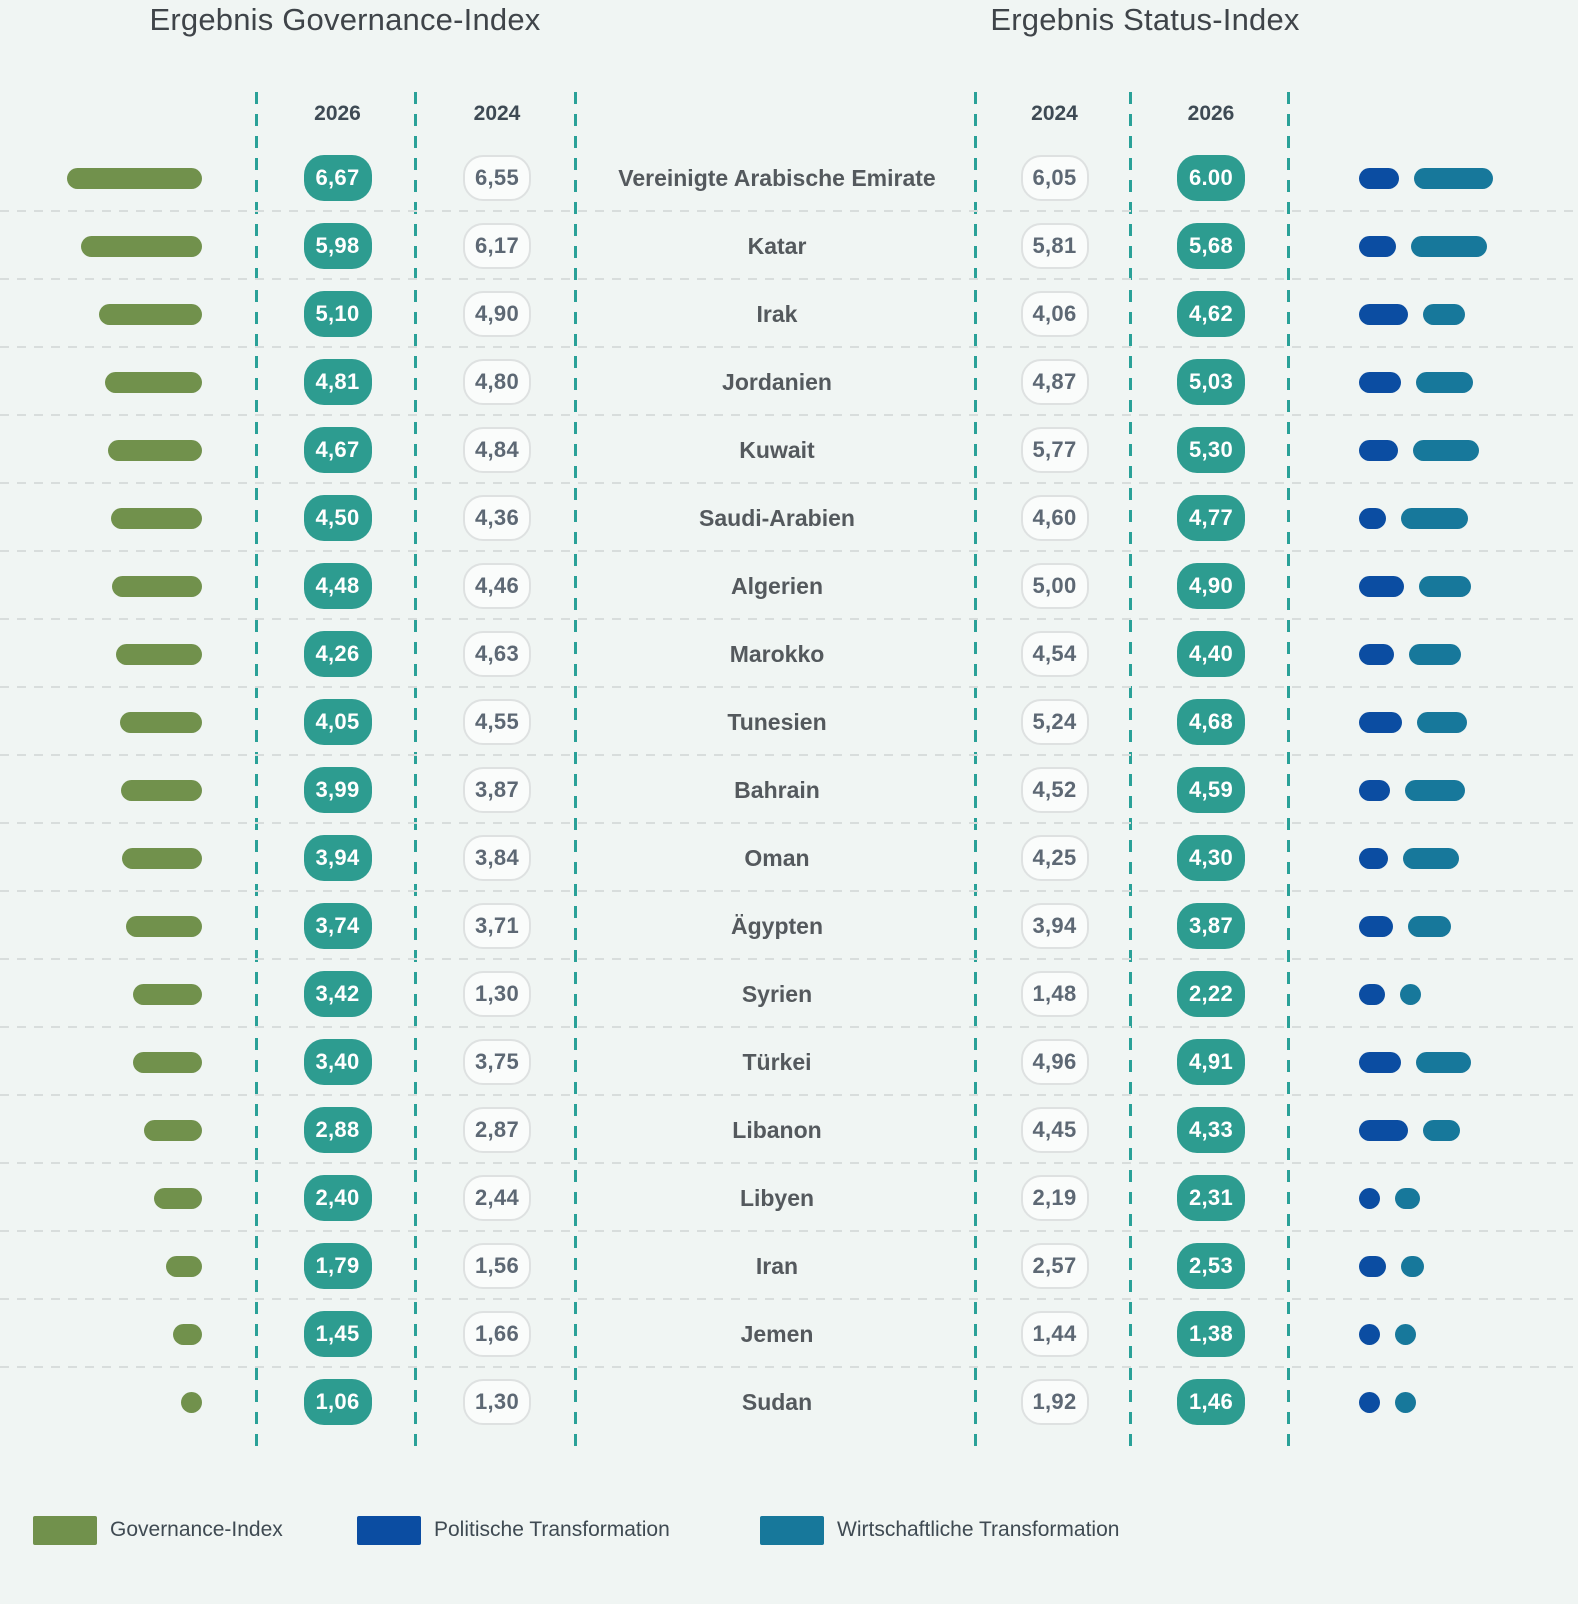 This screenshot has width=1578, height=1604. I want to click on status-2024-cell: 5,24, so click(1054, 722).